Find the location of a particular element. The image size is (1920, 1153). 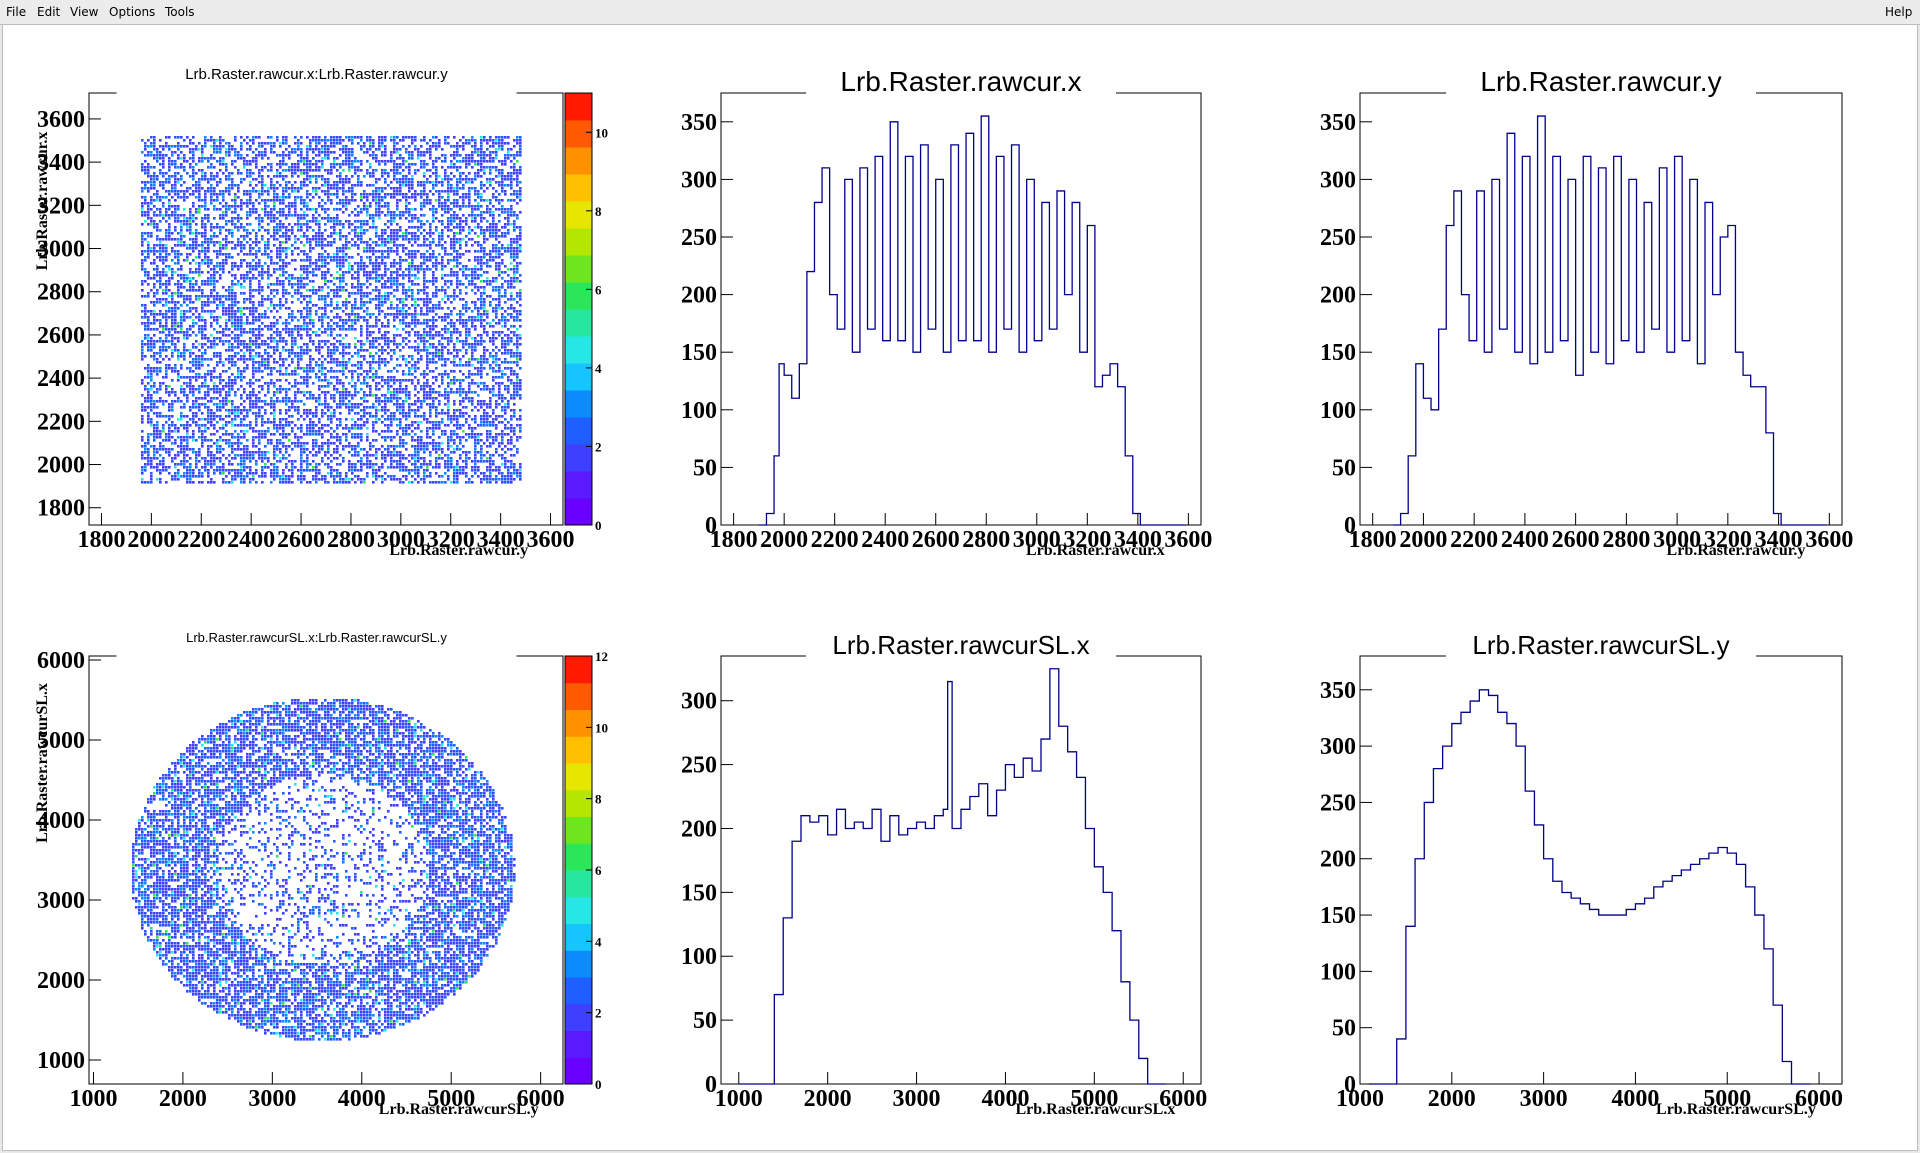

menu-tools: Tools is located at coordinates (180, 12).